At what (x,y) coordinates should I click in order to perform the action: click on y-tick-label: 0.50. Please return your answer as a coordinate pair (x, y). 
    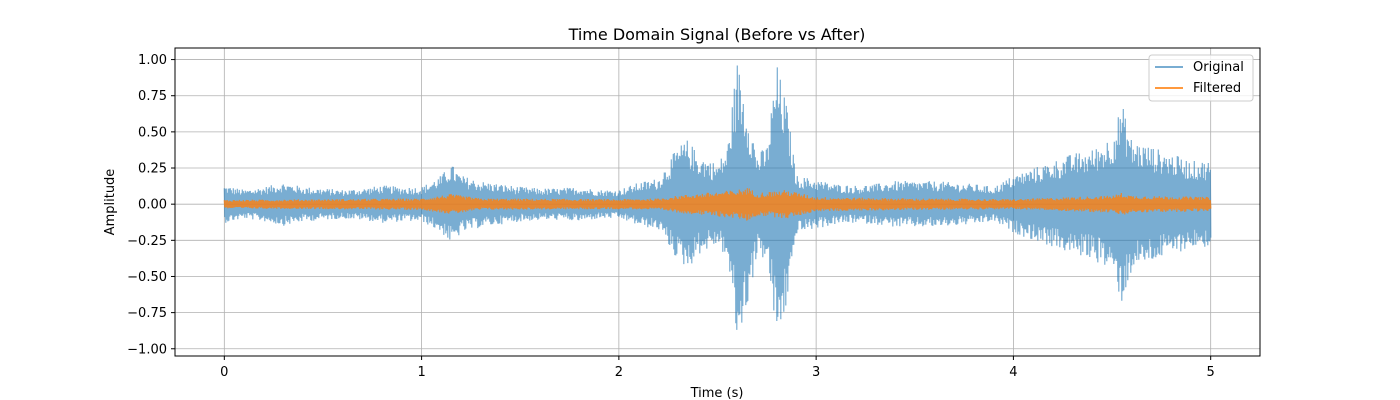
    Looking at the image, I should click on (152, 132).